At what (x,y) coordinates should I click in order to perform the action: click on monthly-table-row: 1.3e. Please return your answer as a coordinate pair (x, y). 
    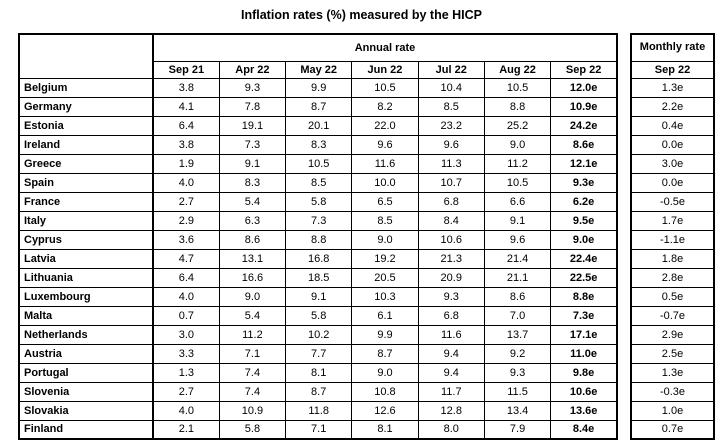
    Looking at the image, I should click on (672, 87).